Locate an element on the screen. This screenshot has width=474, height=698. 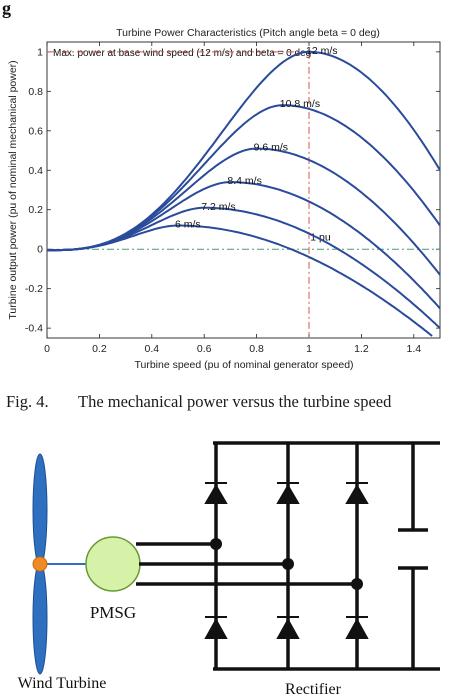
x-tick-label: 0 is located at coordinates (47, 349).